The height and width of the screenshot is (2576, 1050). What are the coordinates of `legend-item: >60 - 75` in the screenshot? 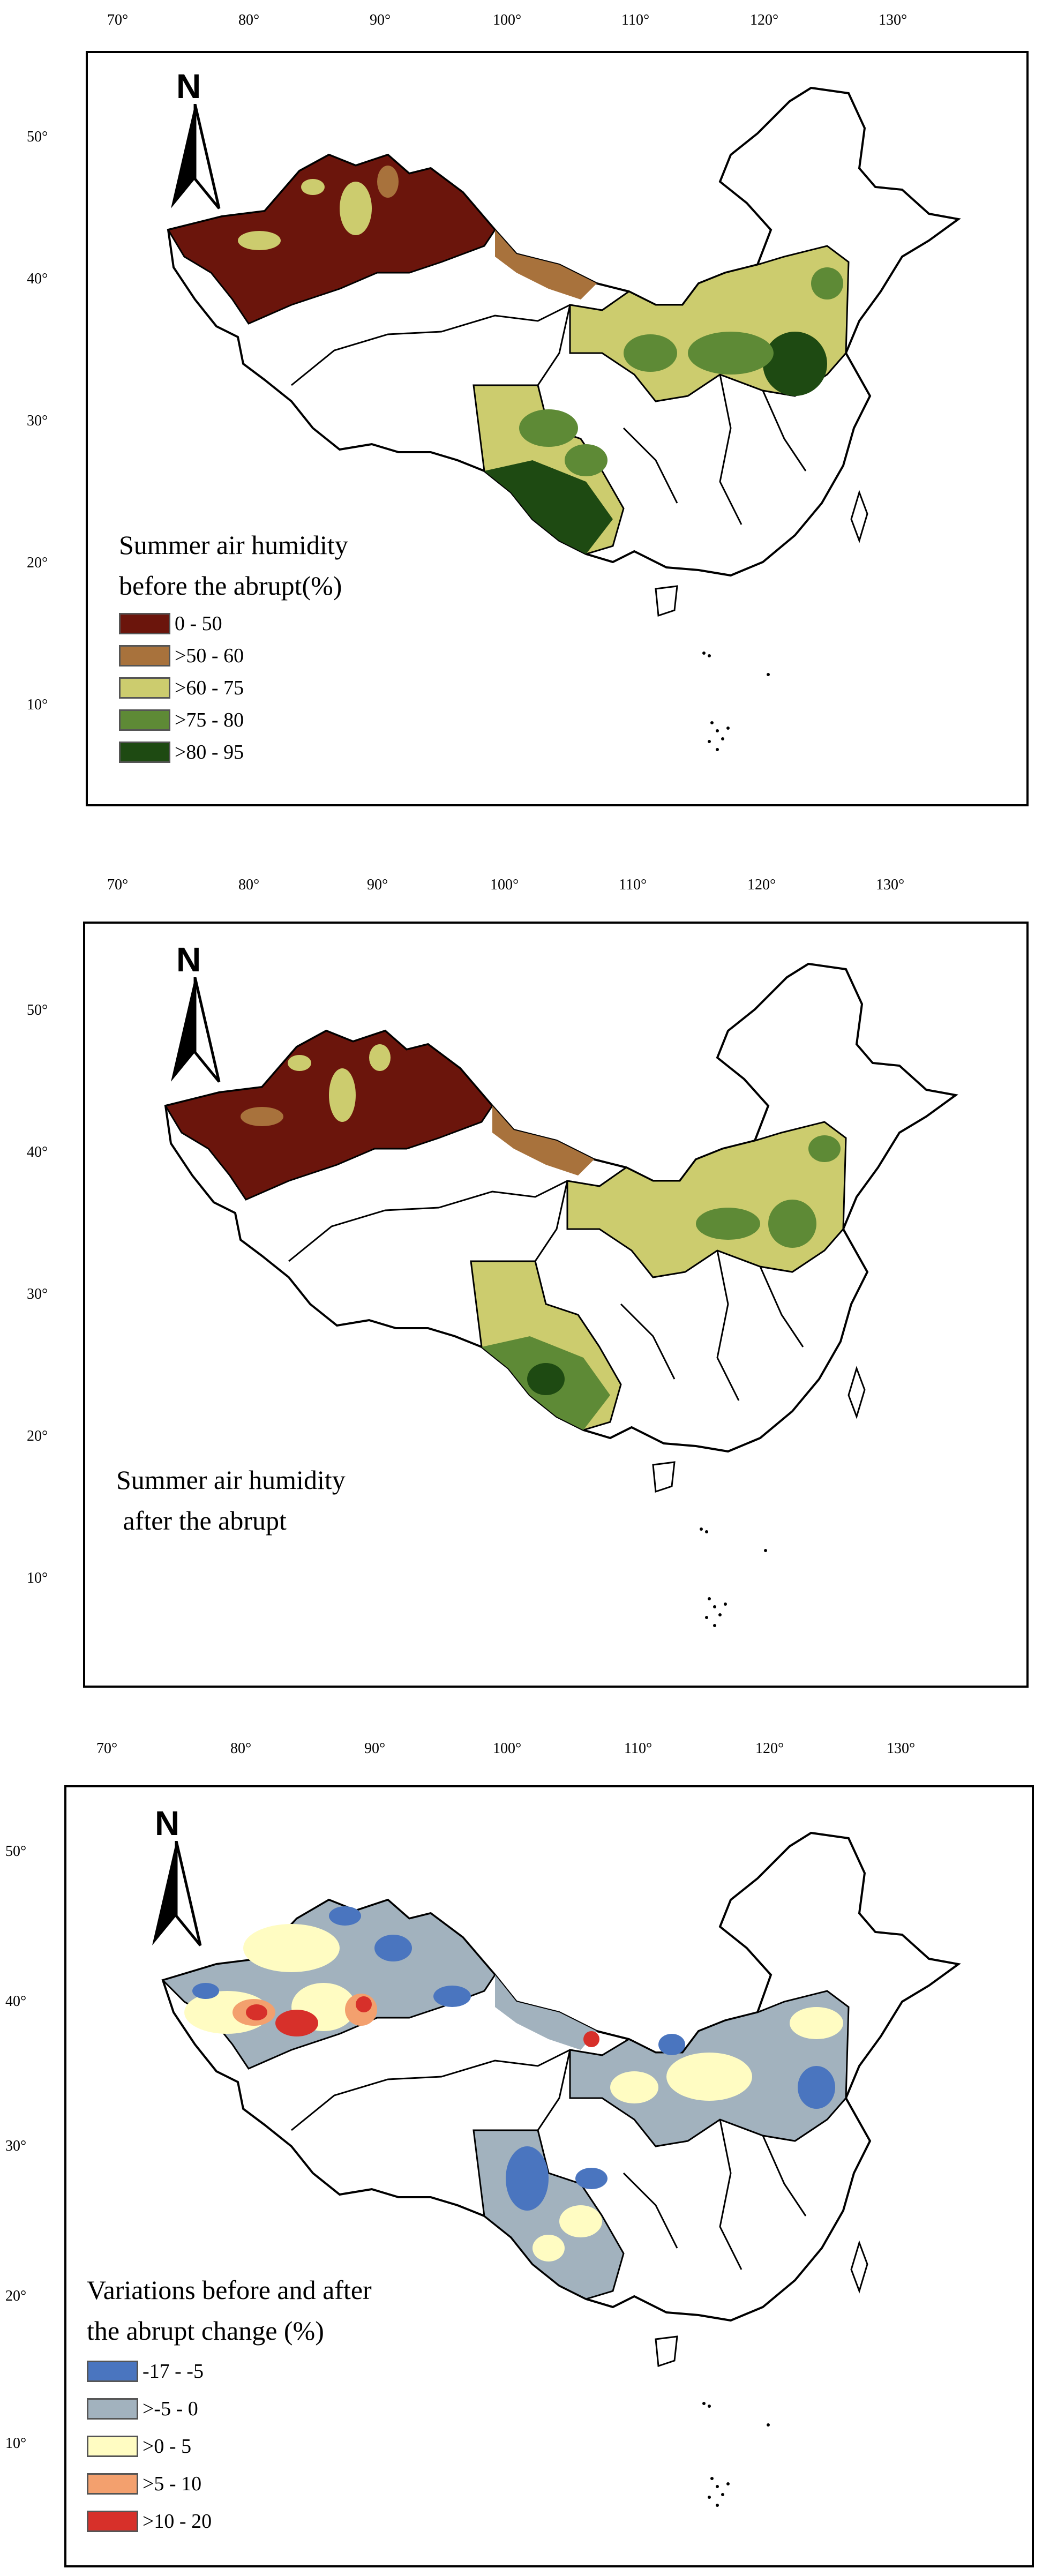 It's located at (181, 688).